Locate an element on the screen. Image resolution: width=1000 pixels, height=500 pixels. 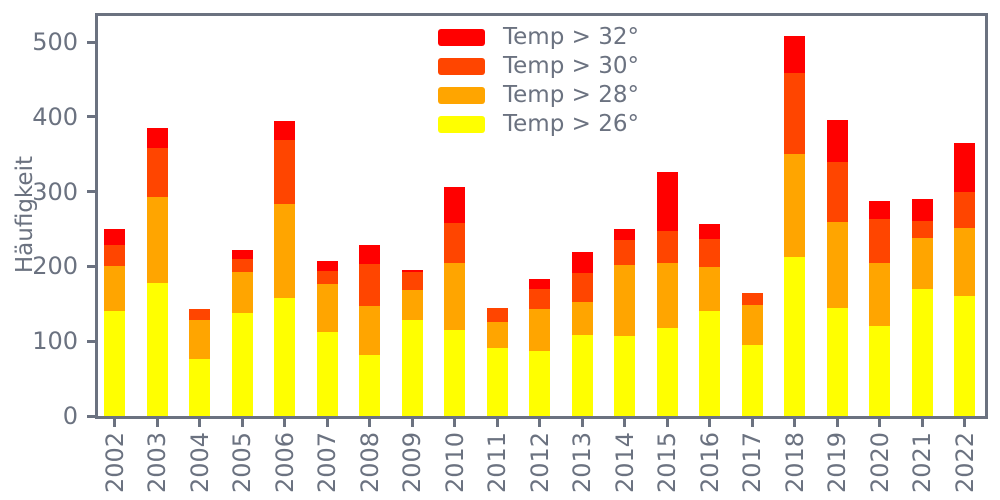
bar-2007 is located at coordinates (327, 338).